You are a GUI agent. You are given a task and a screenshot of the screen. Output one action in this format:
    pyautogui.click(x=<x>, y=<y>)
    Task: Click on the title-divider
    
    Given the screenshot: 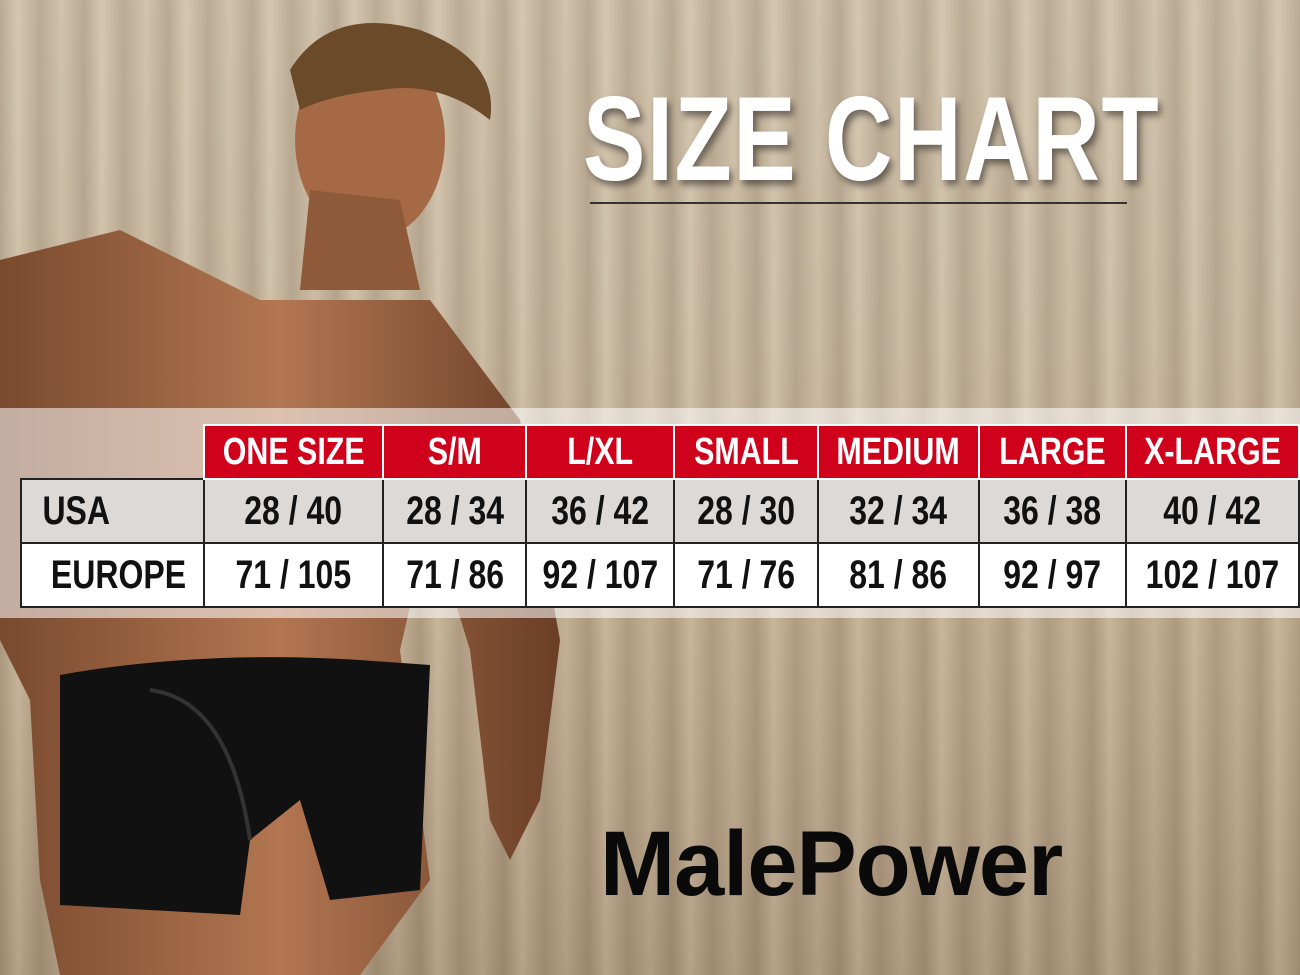 What is the action you would take?
    pyautogui.click(x=858, y=203)
    